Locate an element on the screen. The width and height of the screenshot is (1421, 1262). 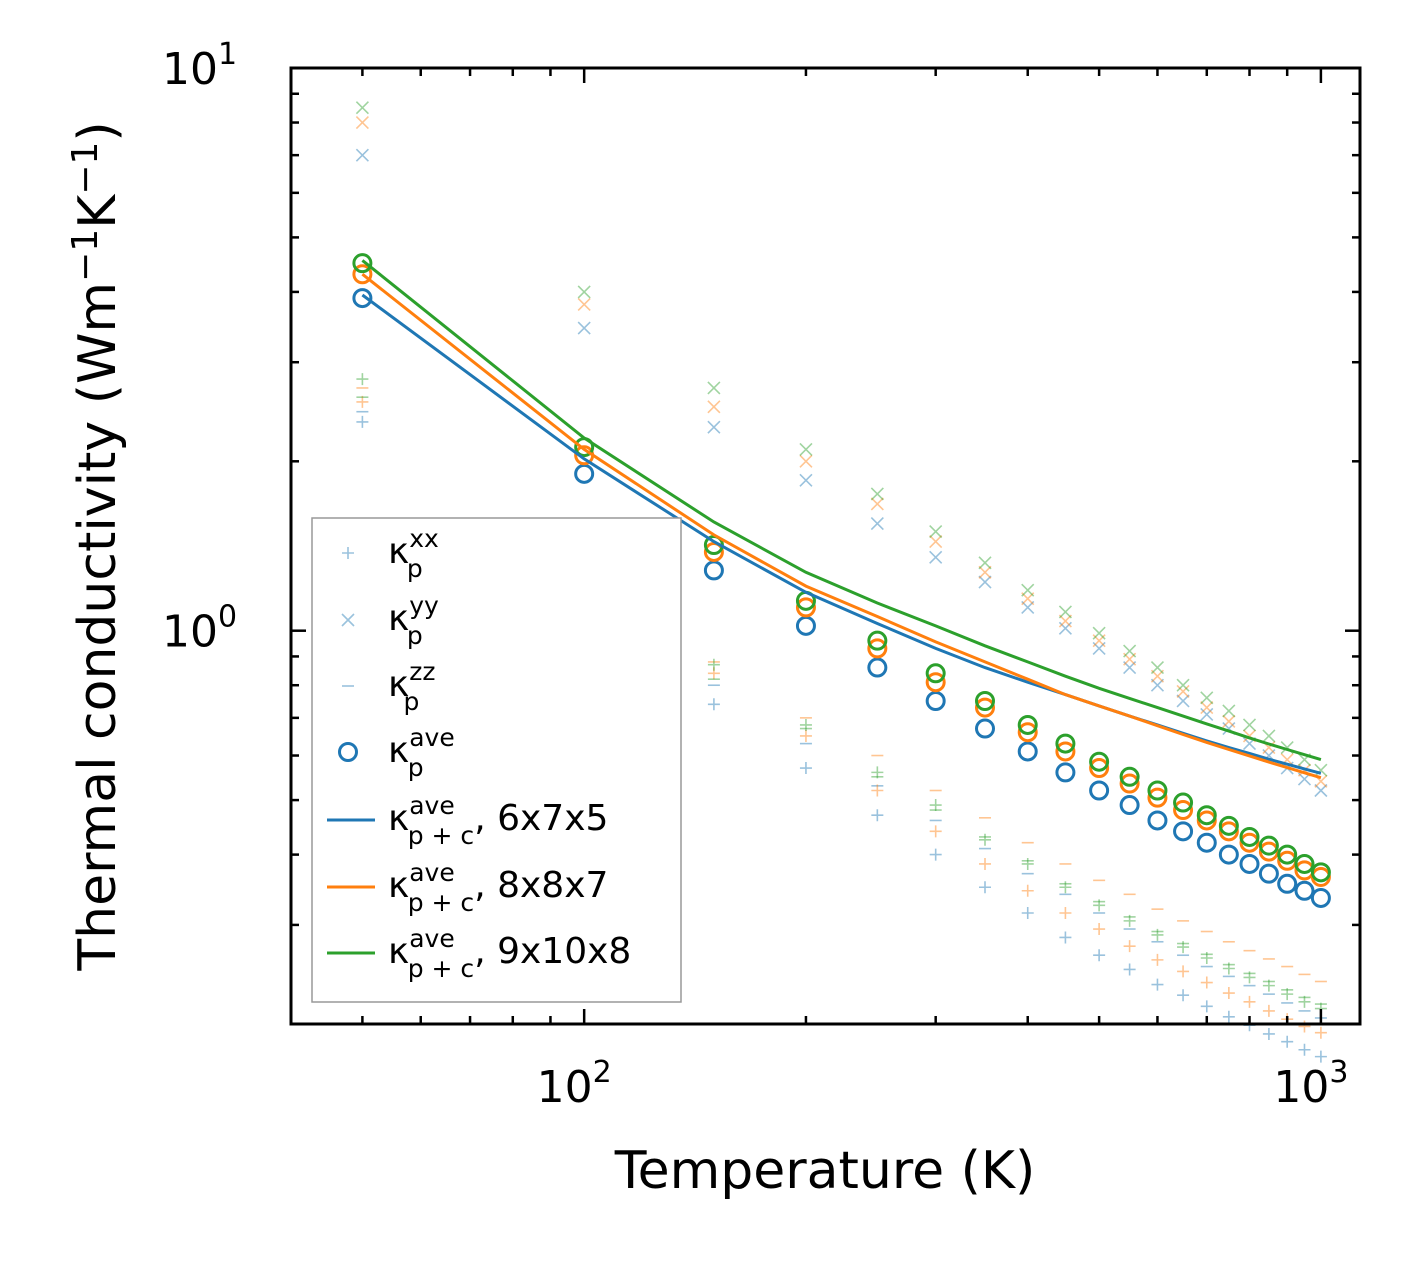
legend-label: κave p + c, 6x7x5 is located at coordinates (498, 820).